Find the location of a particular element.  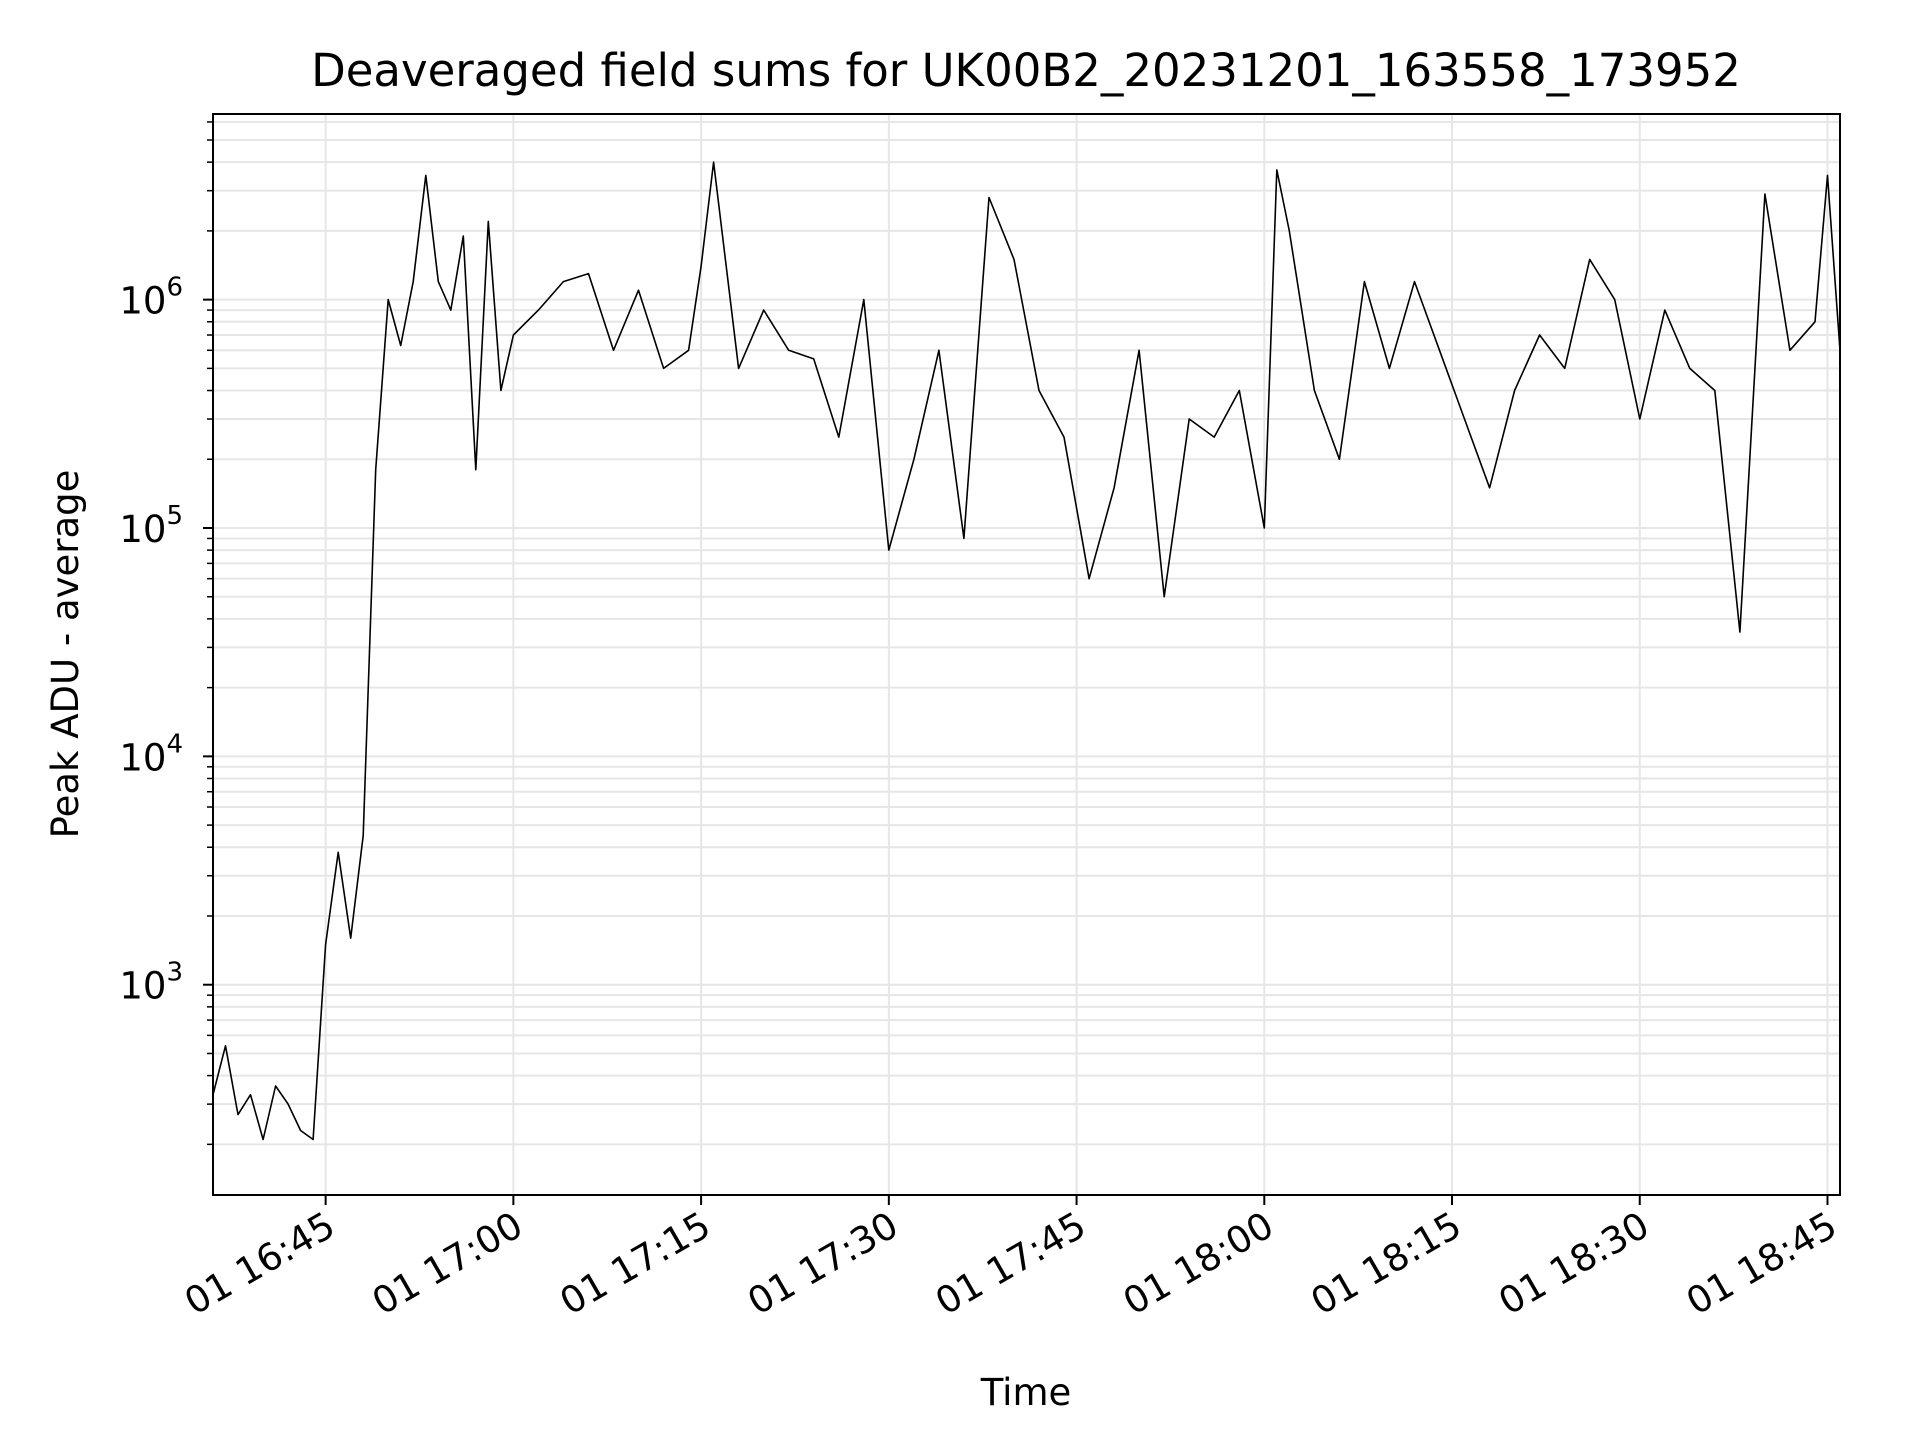

y-tick-label: 10⁵ is located at coordinates (151, 526).